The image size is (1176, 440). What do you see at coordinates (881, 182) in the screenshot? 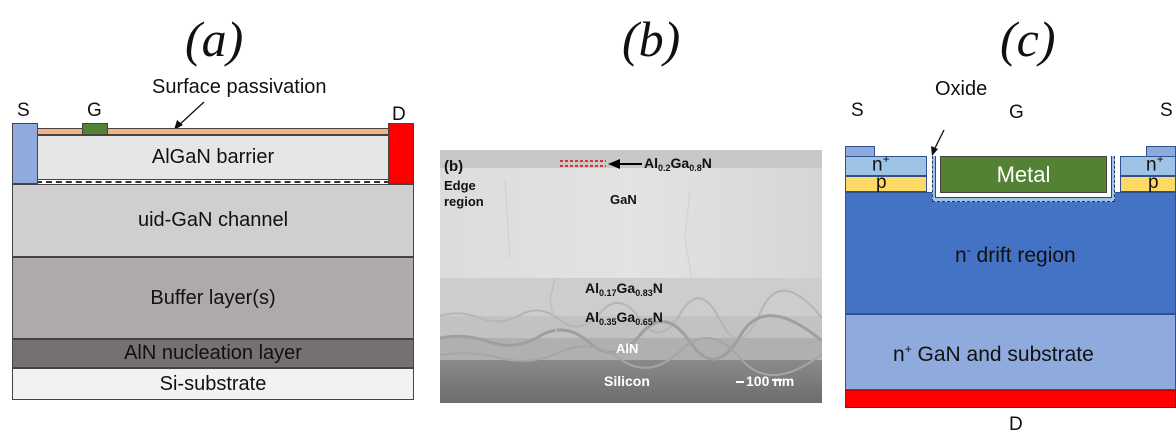
I see `p-label-left: p` at bounding box center [881, 182].